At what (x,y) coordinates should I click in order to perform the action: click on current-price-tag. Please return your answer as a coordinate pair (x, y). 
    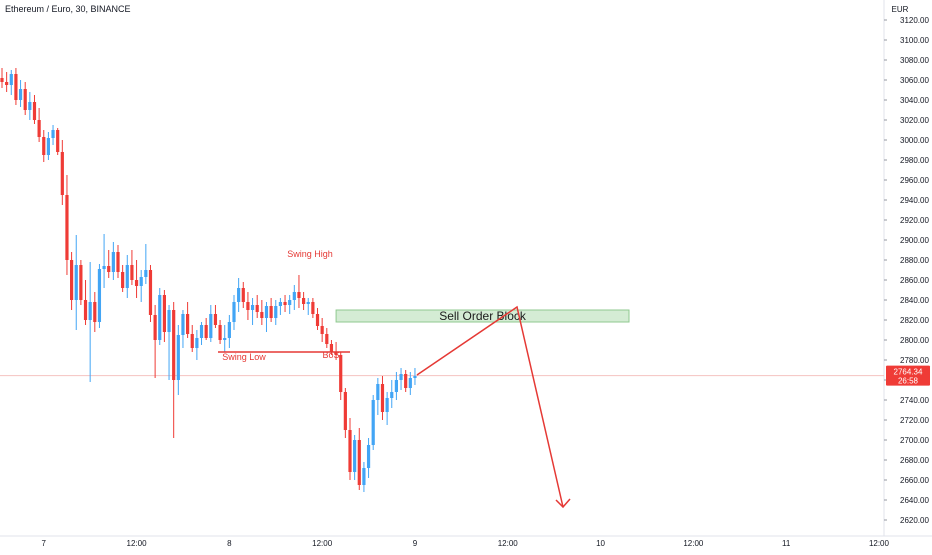
    Looking at the image, I should click on (908, 375).